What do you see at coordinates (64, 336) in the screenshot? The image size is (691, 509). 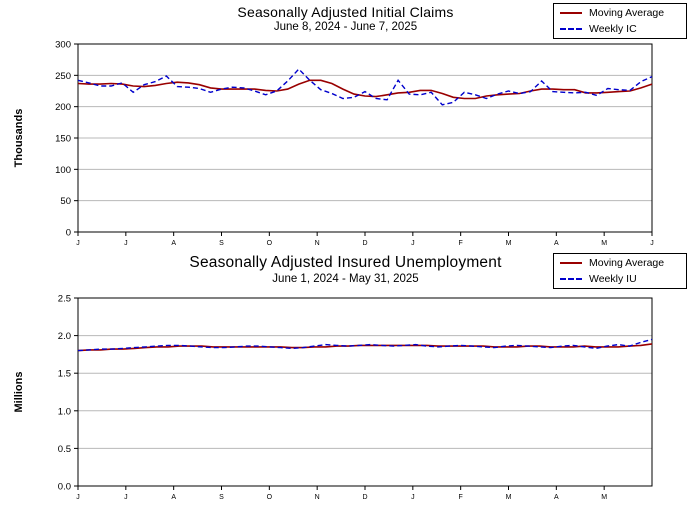 I see `svg-text: 2.0` at bounding box center [64, 336].